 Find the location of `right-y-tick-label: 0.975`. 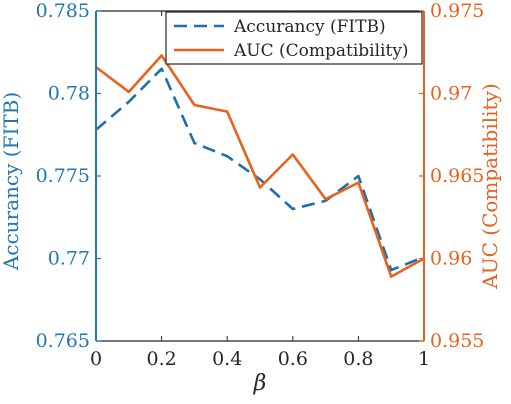

right-y-tick-label: 0.975 is located at coordinates (457, 11).